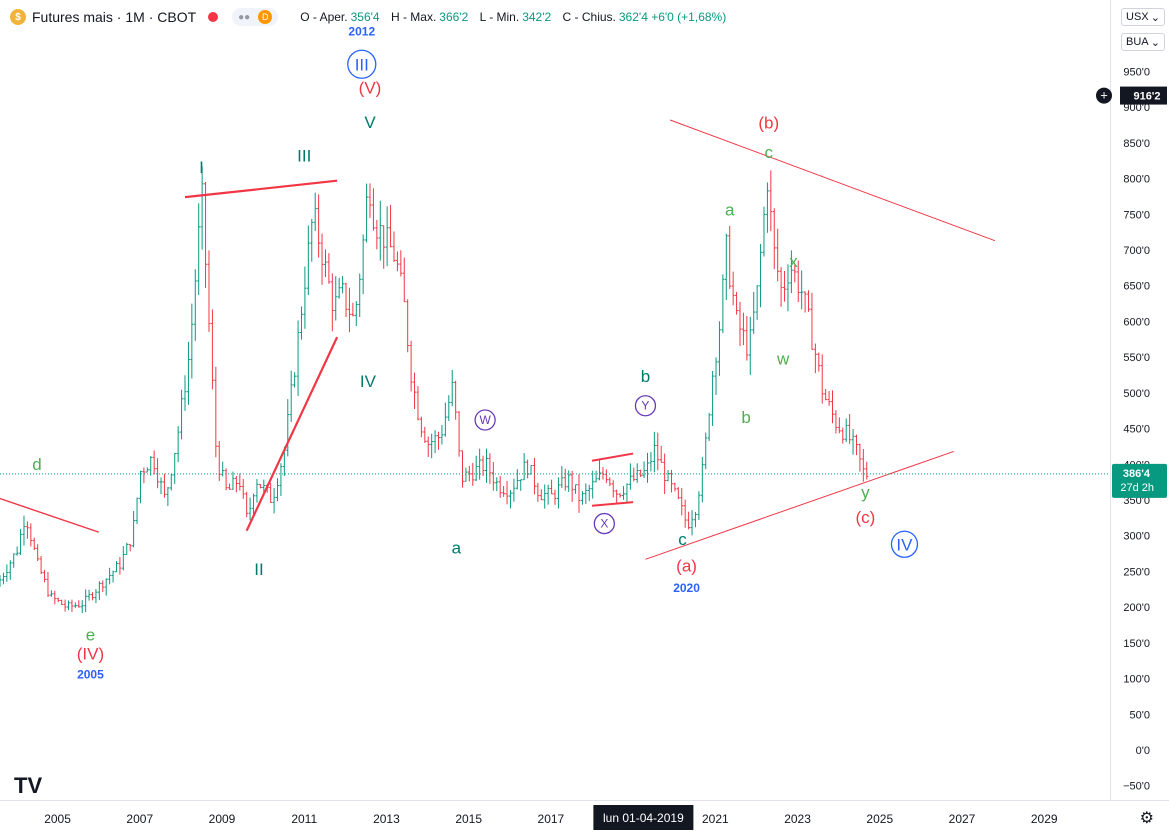 The image size is (1169, 833). Describe the element at coordinates (589, 17) in the screenshot. I see `ohlc-close-label: C - Chius.` at that location.